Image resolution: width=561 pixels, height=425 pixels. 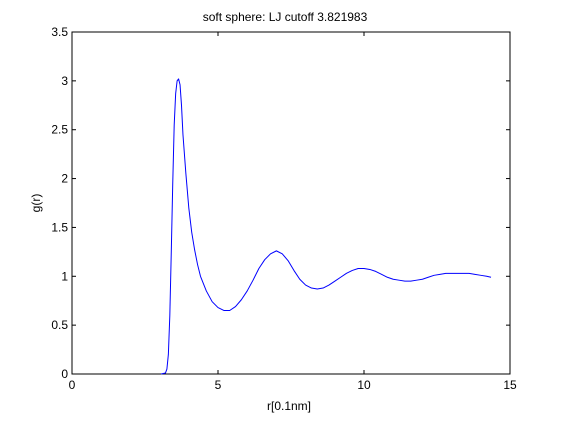 I want to click on y-tick-label: 0, so click(x=64, y=374).